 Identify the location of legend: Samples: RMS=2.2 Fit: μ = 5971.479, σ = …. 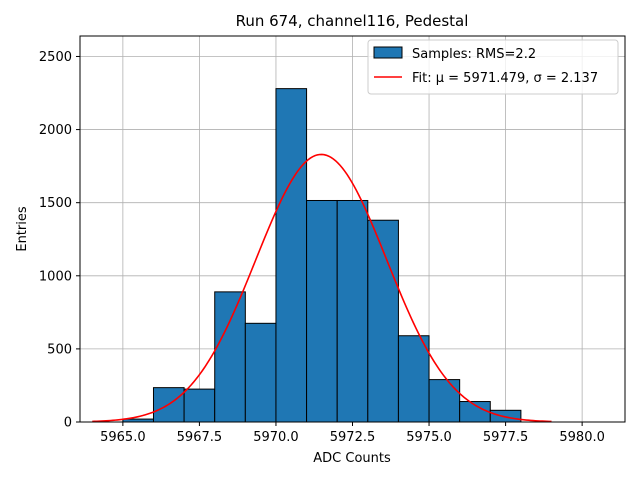
(493, 67).